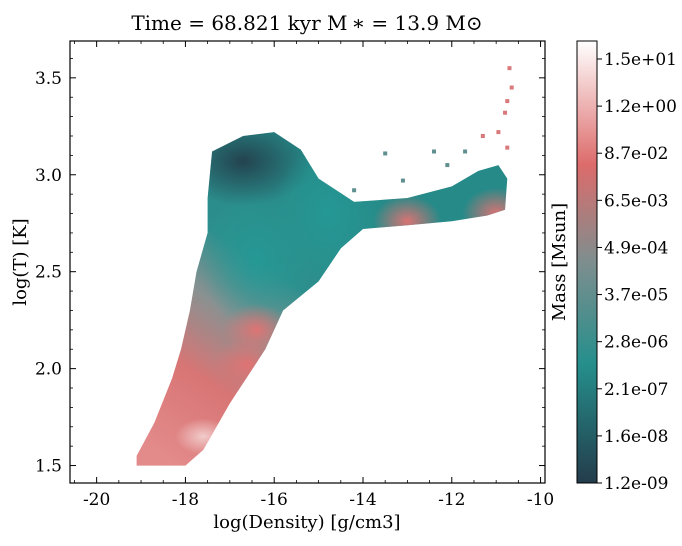 The height and width of the screenshot is (546, 682). Describe the element at coordinates (185, 500) in the screenshot. I see `x-tick-label: -18` at that location.